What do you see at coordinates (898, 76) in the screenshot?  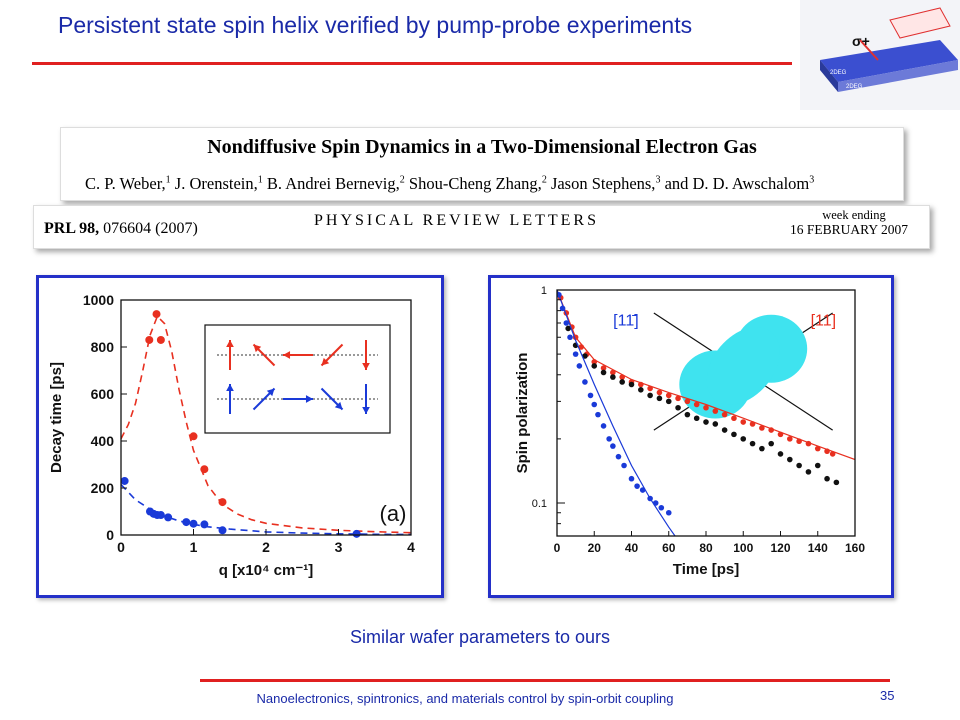 I see `device-slab-front` at bounding box center [898, 76].